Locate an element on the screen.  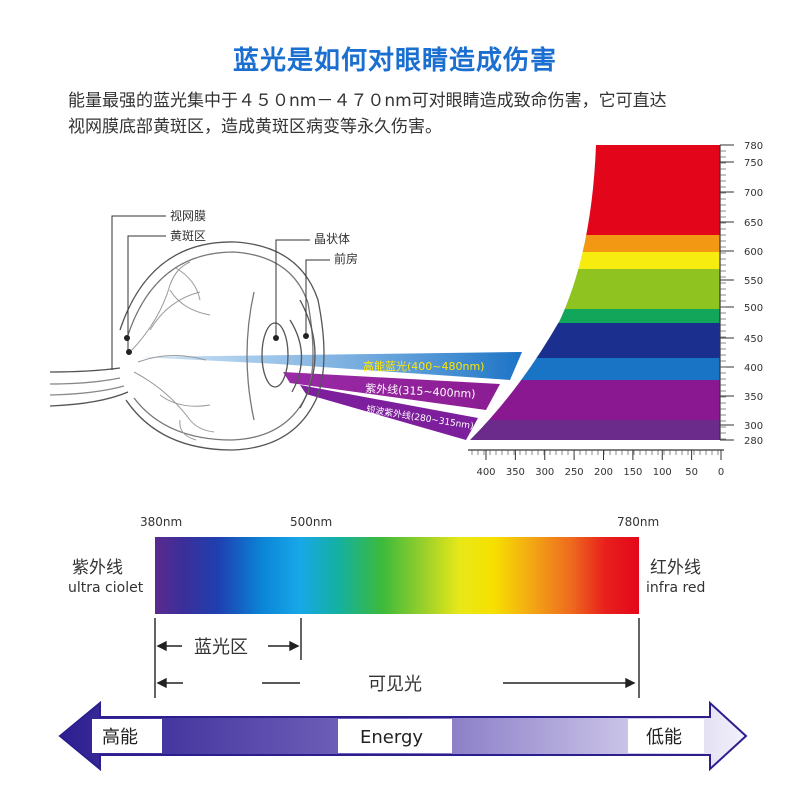
uv-beam-label: 紫外线(315~400nm) is located at coordinates (420, 391).